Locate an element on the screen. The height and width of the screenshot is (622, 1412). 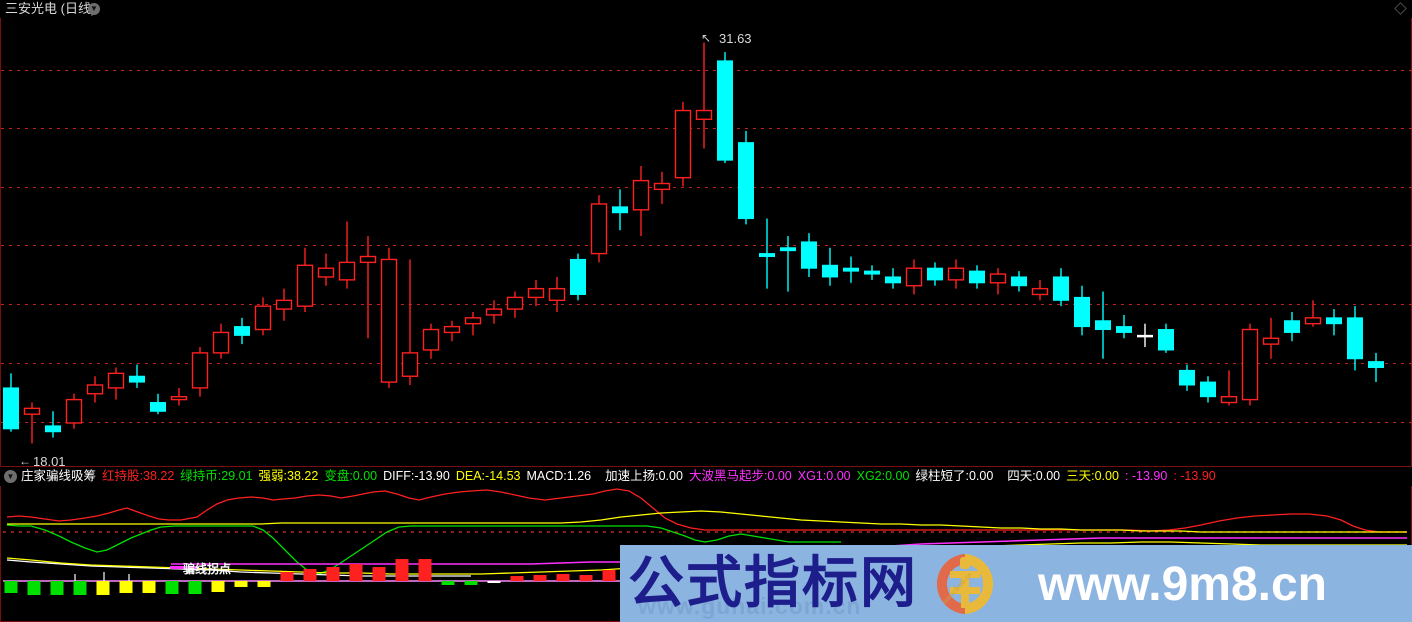
site-logo-icon is located at coordinates (965, 584).